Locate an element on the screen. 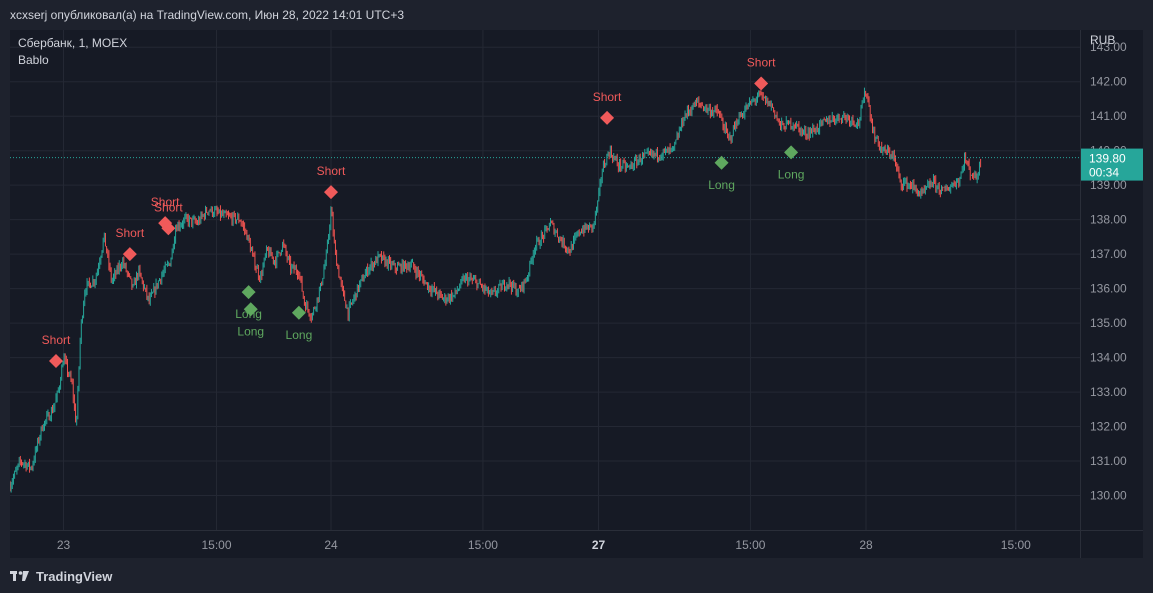 The height and width of the screenshot is (593, 1153). price-tick-label: 135.00 is located at coordinates (1108, 323).